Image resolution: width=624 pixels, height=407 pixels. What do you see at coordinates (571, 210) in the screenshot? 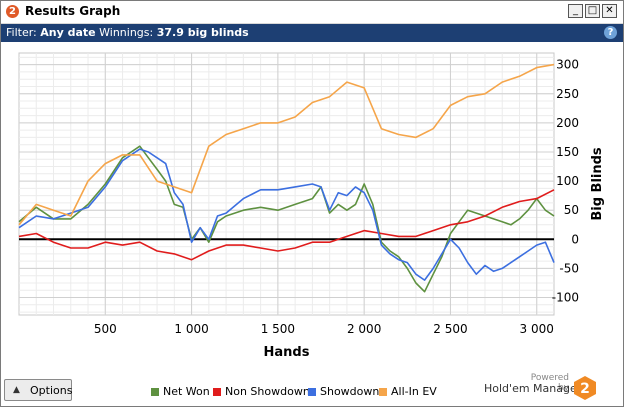
I see `y-tick-label: 50` at bounding box center [571, 210].